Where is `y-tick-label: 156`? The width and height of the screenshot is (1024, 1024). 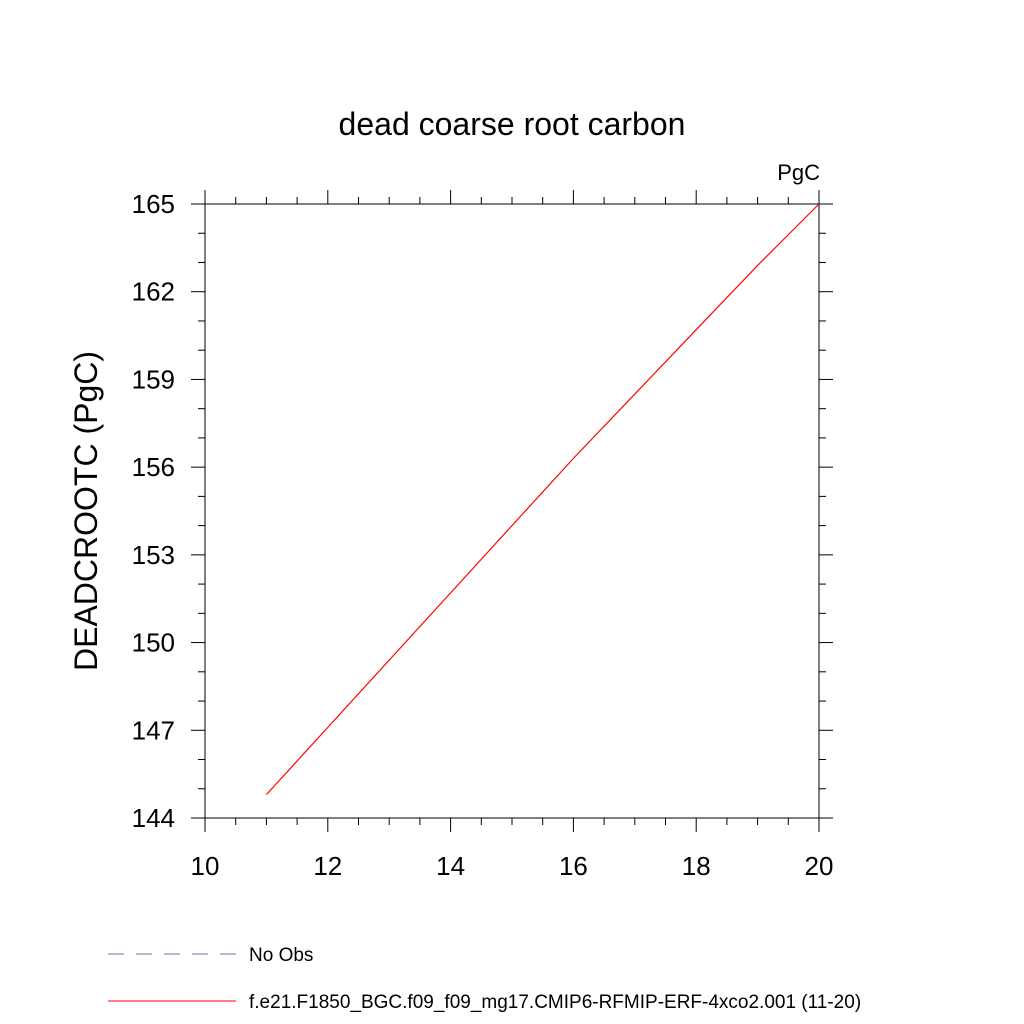
y-tick-label: 156 is located at coordinates (153, 467).